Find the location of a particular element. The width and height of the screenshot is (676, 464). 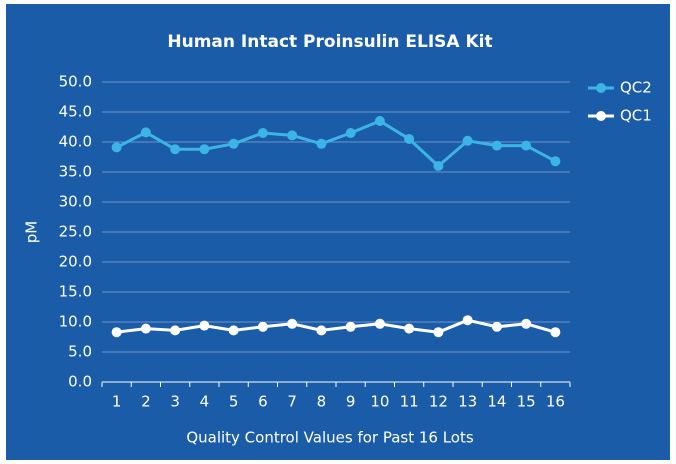

x-tick-label: 11 is located at coordinates (409, 402).